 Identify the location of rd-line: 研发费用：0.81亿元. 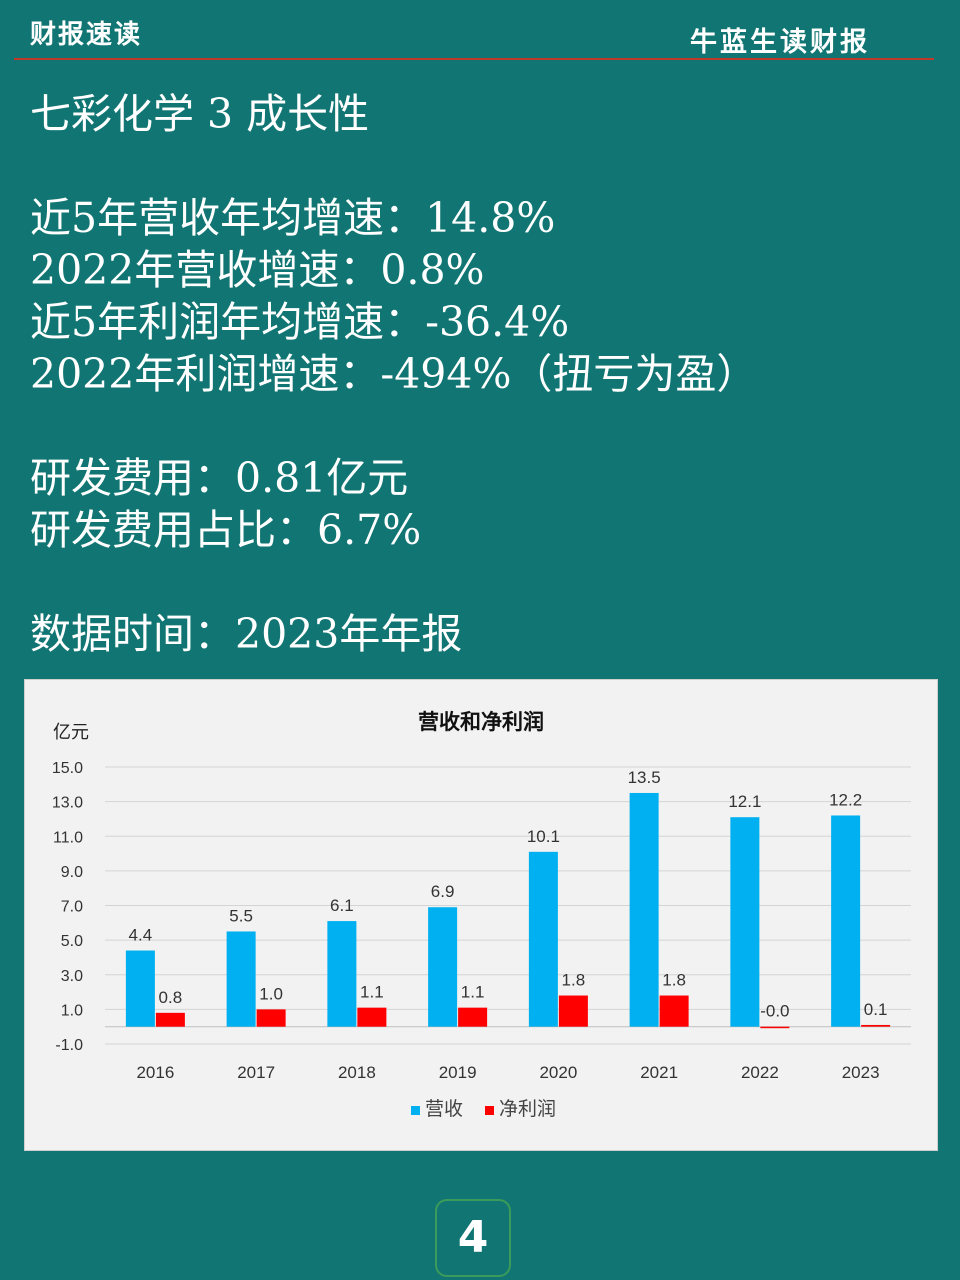
(219, 478).